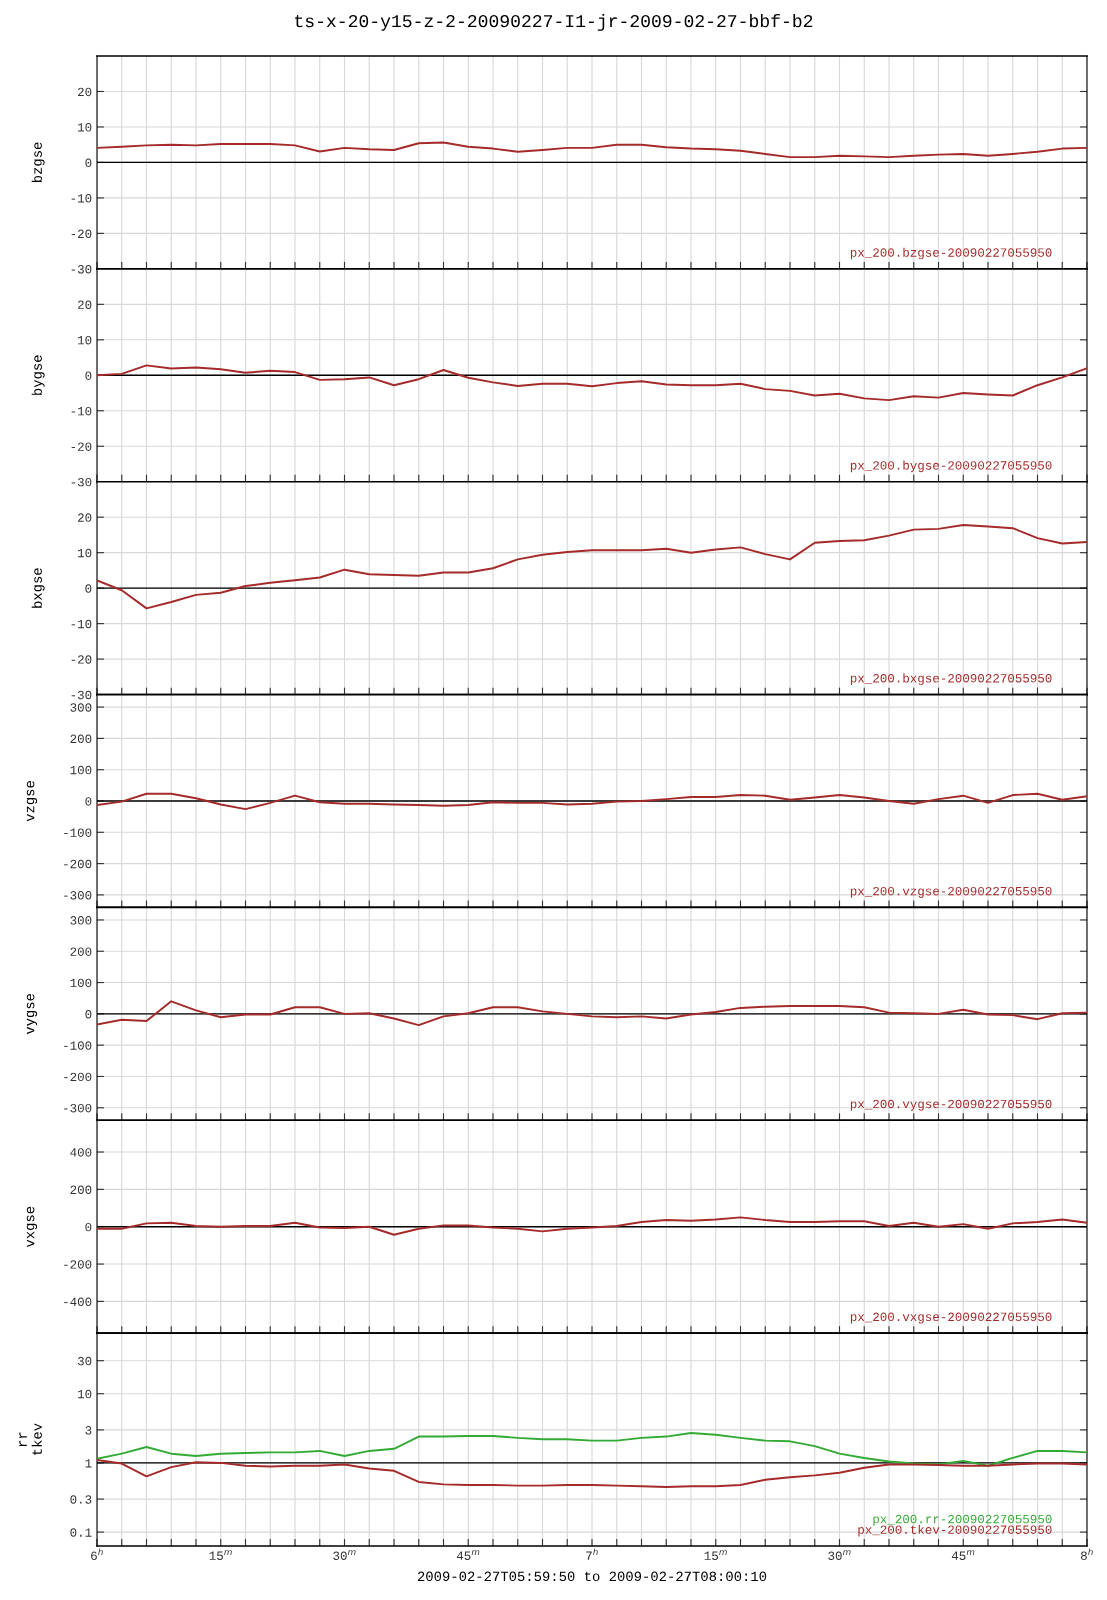  What do you see at coordinates (84, 1361) in the screenshot?
I see `y-tick-label: 30` at bounding box center [84, 1361].